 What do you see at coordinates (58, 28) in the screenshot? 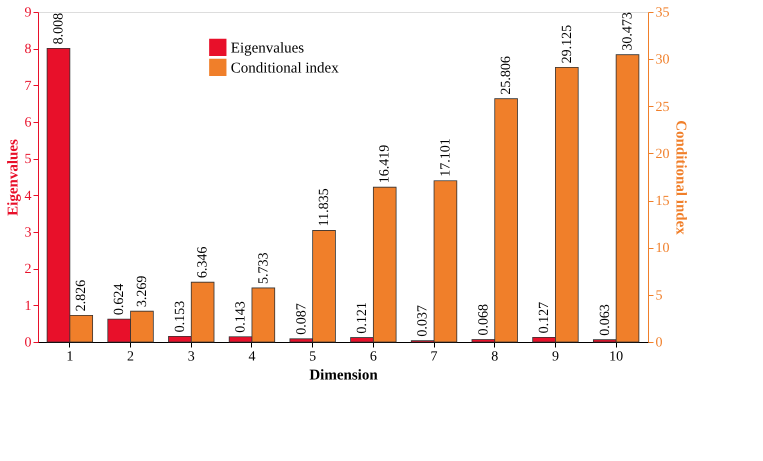
I see `data-label: 8.008` at bounding box center [58, 28].